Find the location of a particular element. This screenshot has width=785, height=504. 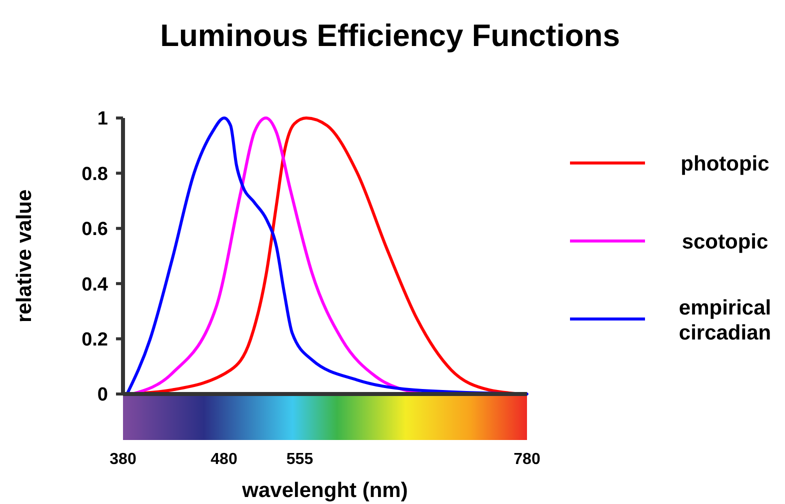

x-tick-label: 780 is located at coordinates (527, 459).